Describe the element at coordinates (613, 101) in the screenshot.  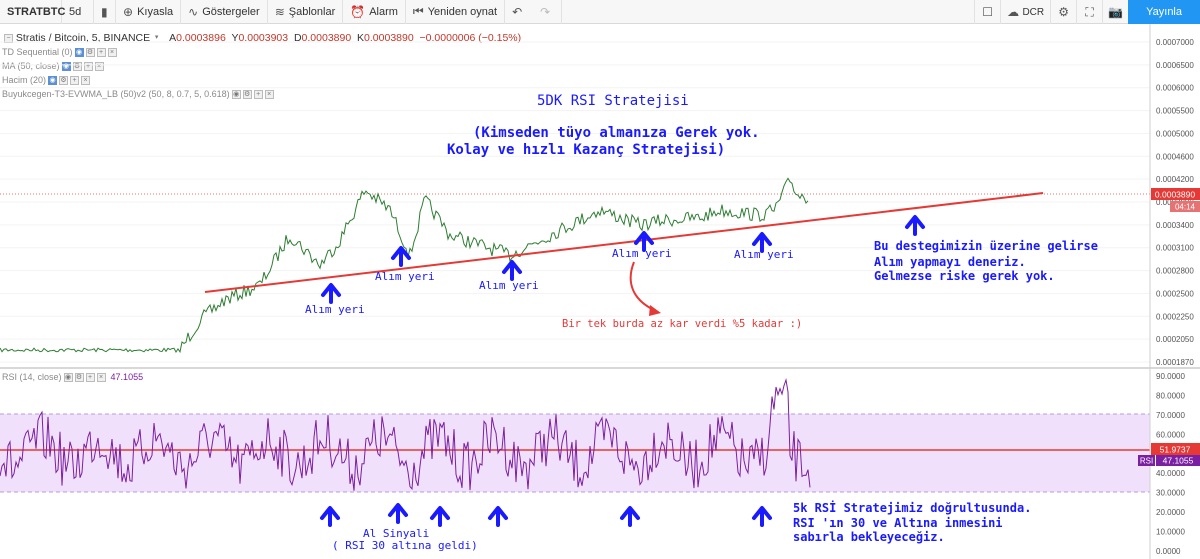
I see `annotation-title: 5DK RSI Stratejisi` at that location.